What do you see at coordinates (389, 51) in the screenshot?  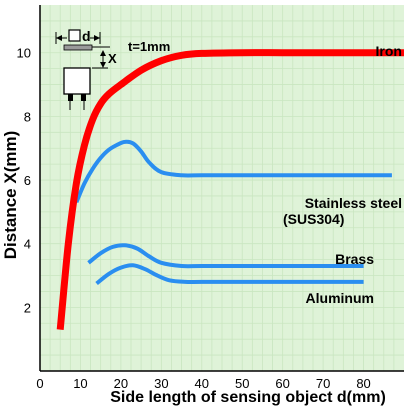 I see `iron-label: Iron` at bounding box center [389, 51].